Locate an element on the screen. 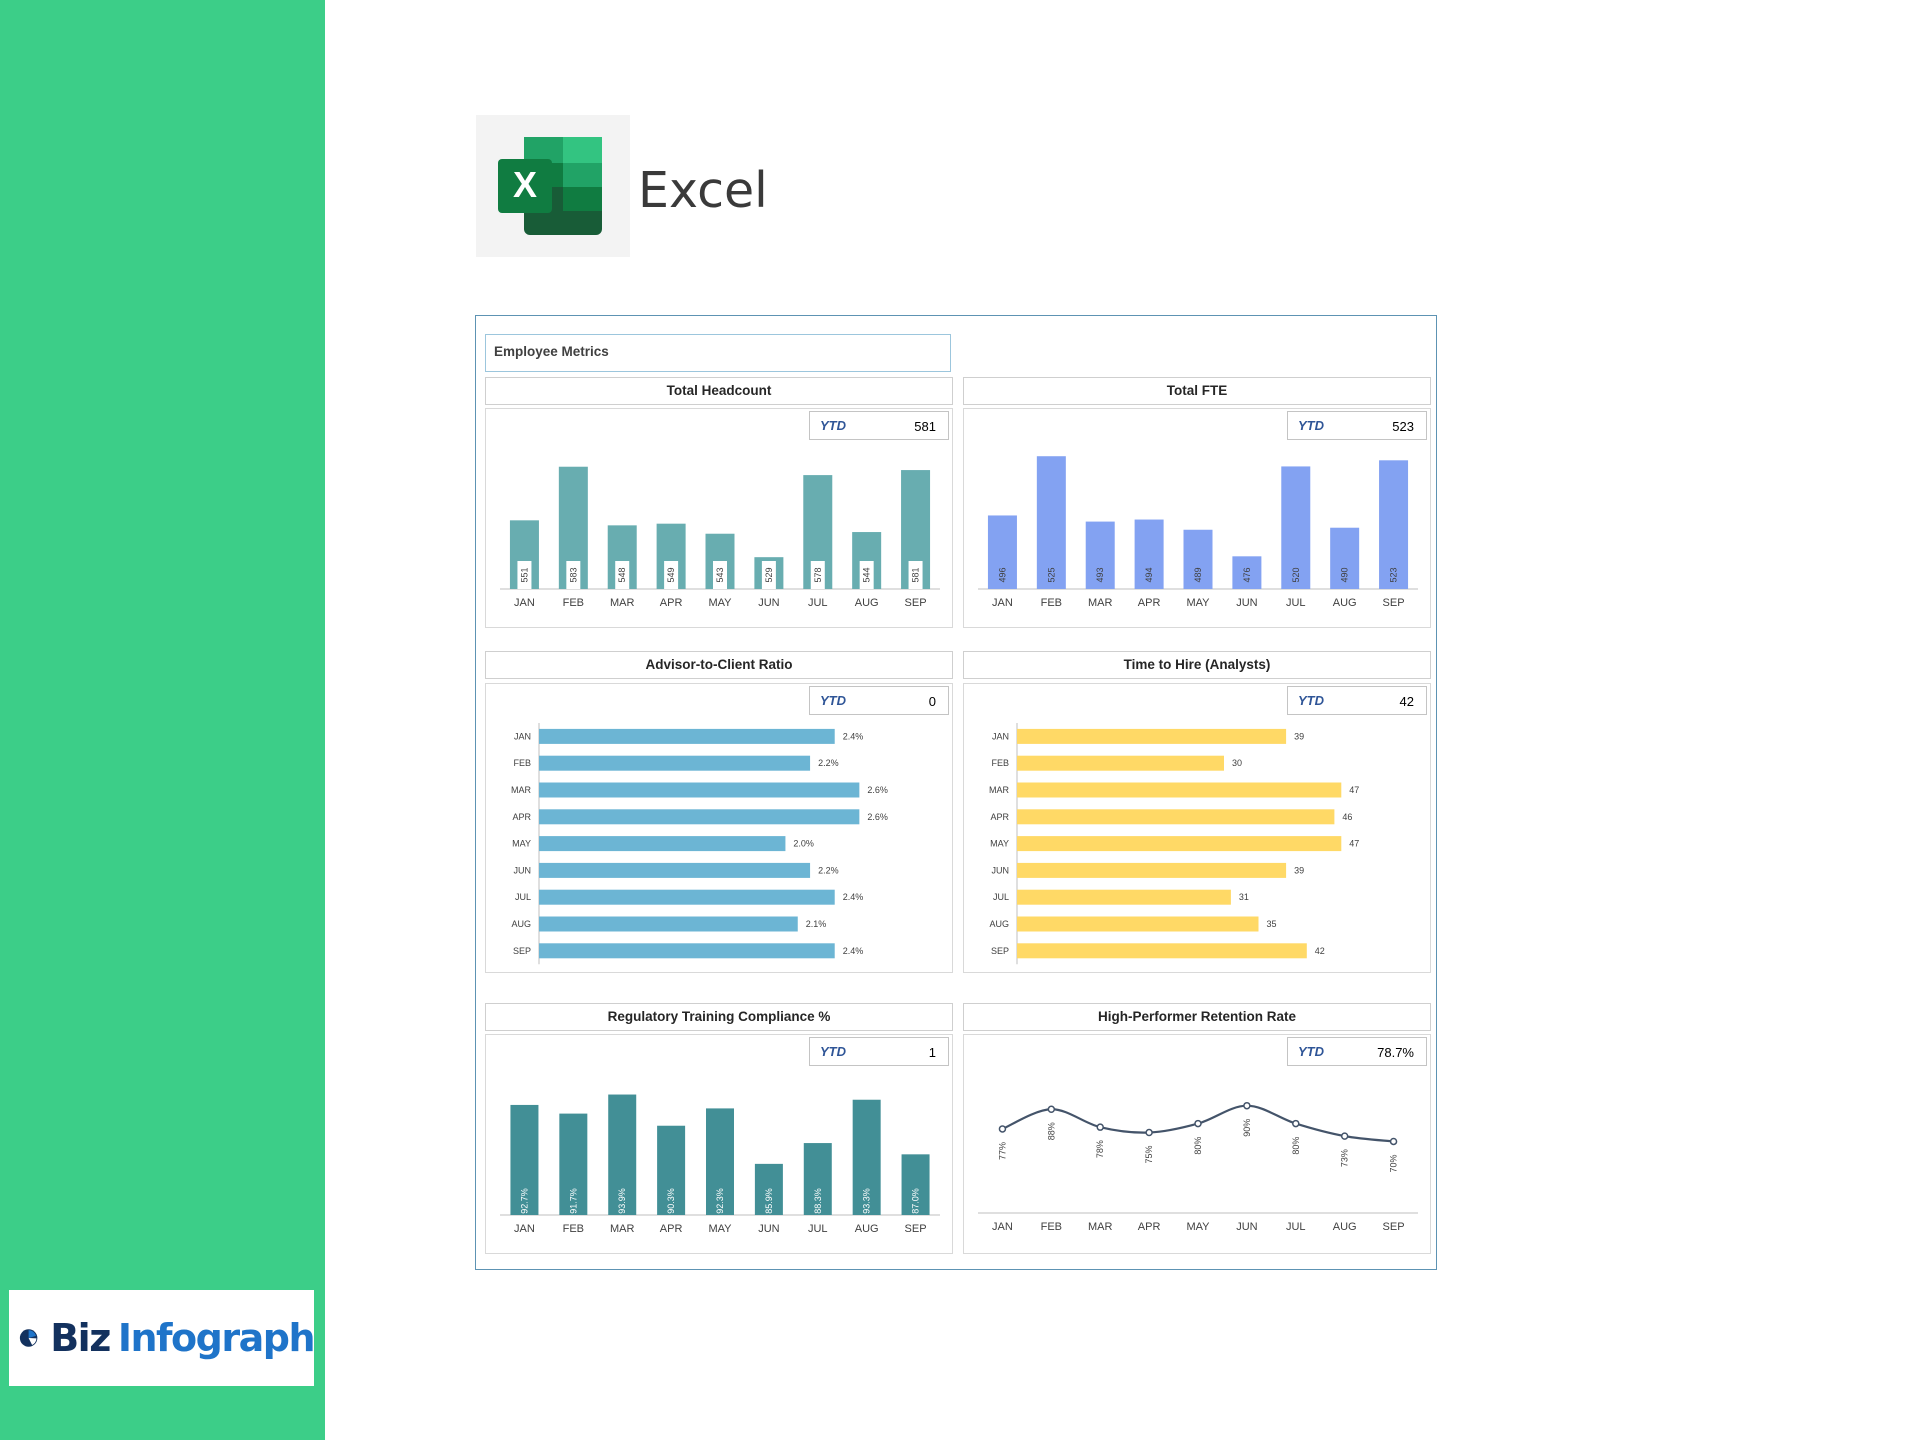 This screenshot has height=1440, width=1920. excel-icon: X is located at coordinates (550, 186).